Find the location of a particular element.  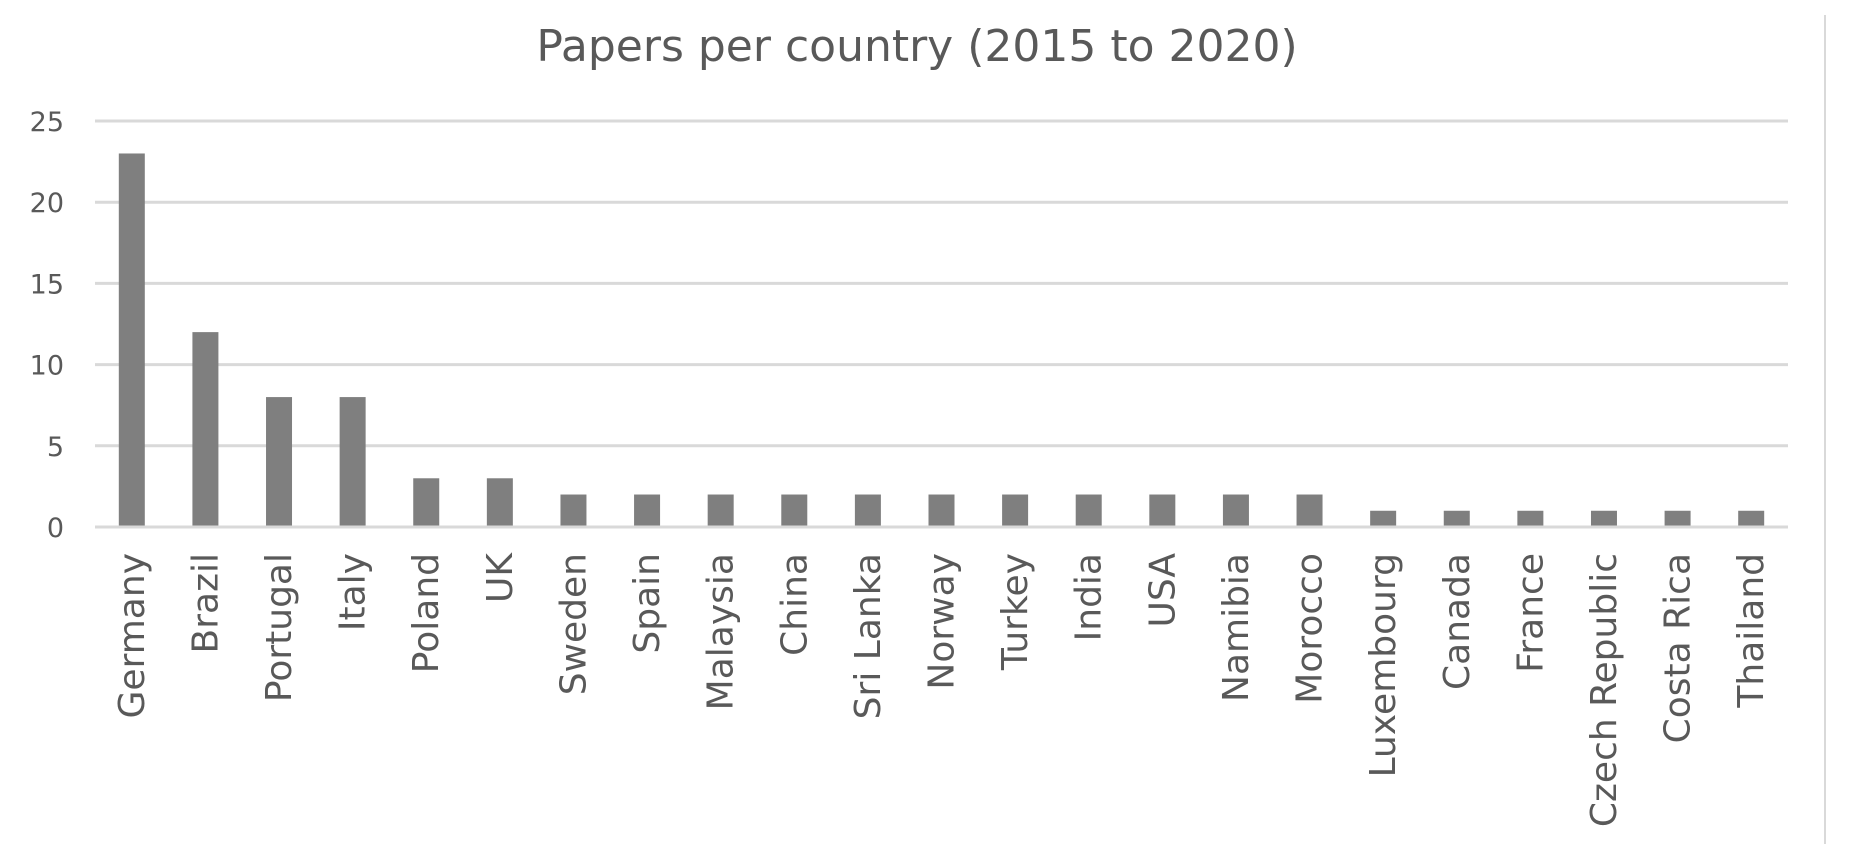

x-tick-label-brazil: Brazil is located at coordinates (205, 603).